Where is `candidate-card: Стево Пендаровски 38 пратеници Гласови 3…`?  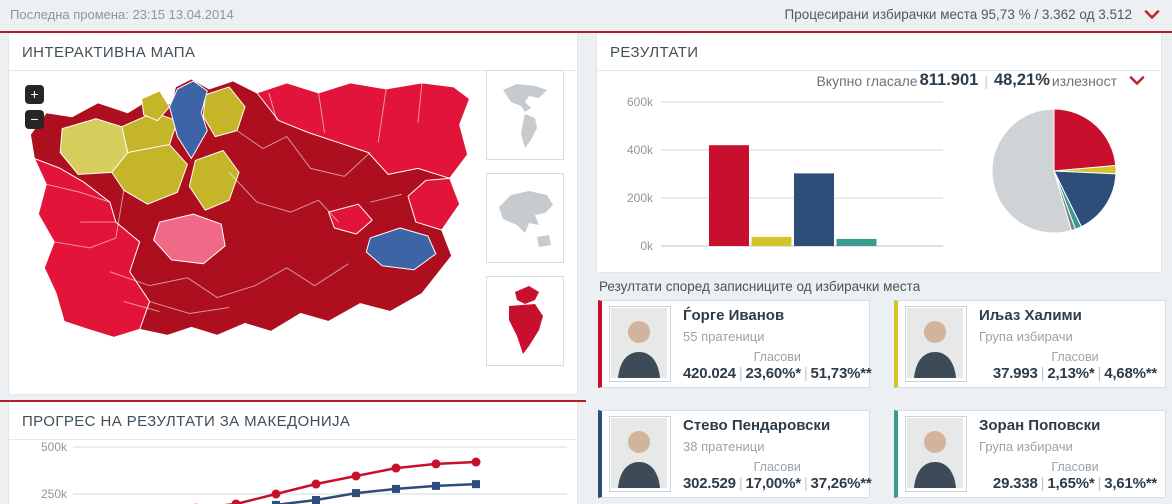 candidate-card: Стево Пендаровски 38 пратеници Гласови 3… is located at coordinates (735, 454).